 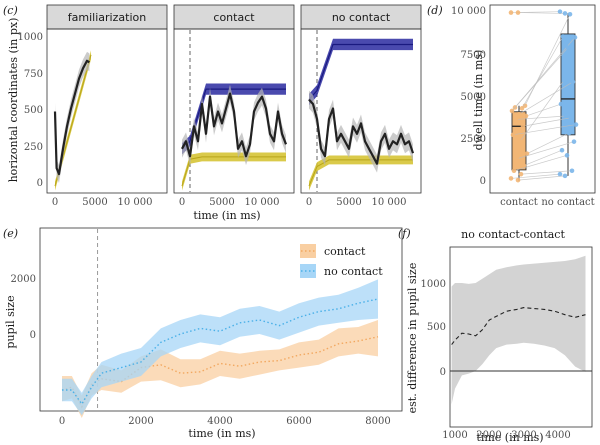 What do you see at coordinates (30, 37) in the screenshot?
I see `y-tick-label: 1000` at bounding box center [30, 37].